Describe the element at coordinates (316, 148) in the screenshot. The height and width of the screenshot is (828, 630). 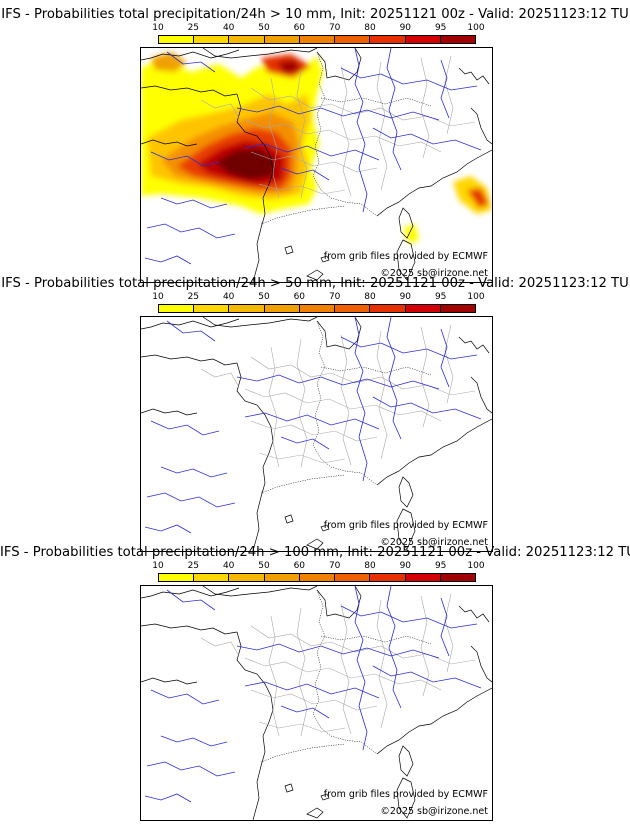
I see `probability-shading` at that location.